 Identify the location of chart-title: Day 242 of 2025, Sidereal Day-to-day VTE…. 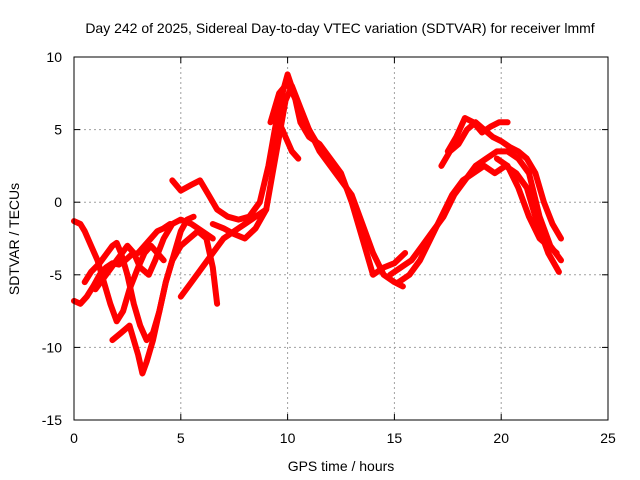
(339, 28).